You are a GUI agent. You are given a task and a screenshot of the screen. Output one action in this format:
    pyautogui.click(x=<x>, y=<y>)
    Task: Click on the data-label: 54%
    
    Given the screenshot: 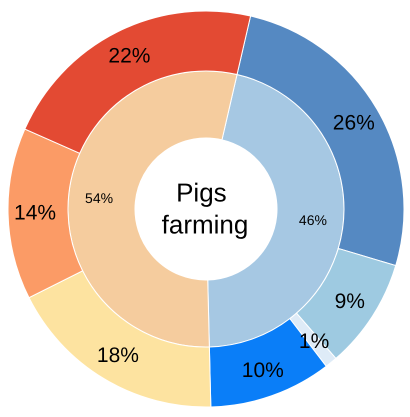 What is the action you would take?
    pyautogui.click(x=99, y=198)
    